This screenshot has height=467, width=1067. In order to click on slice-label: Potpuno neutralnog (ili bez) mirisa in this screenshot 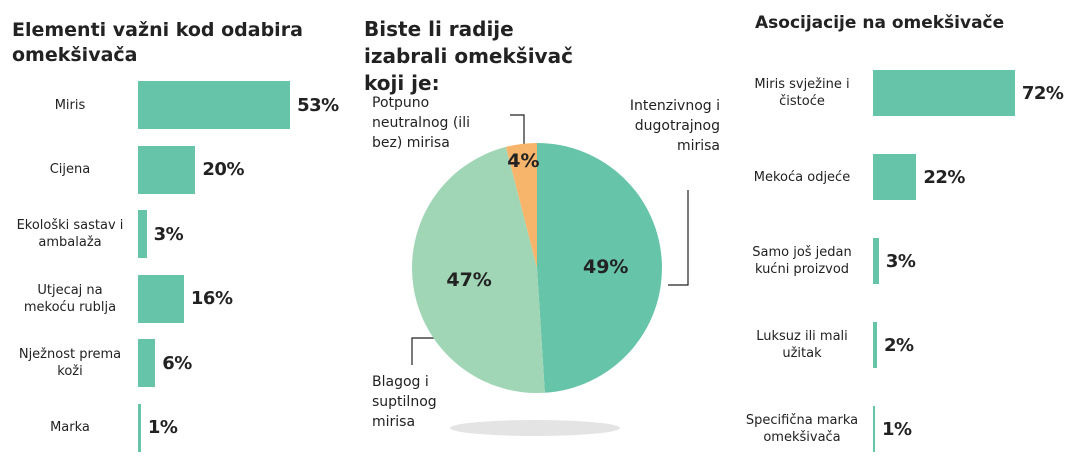, I will do `click(421, 123)`.